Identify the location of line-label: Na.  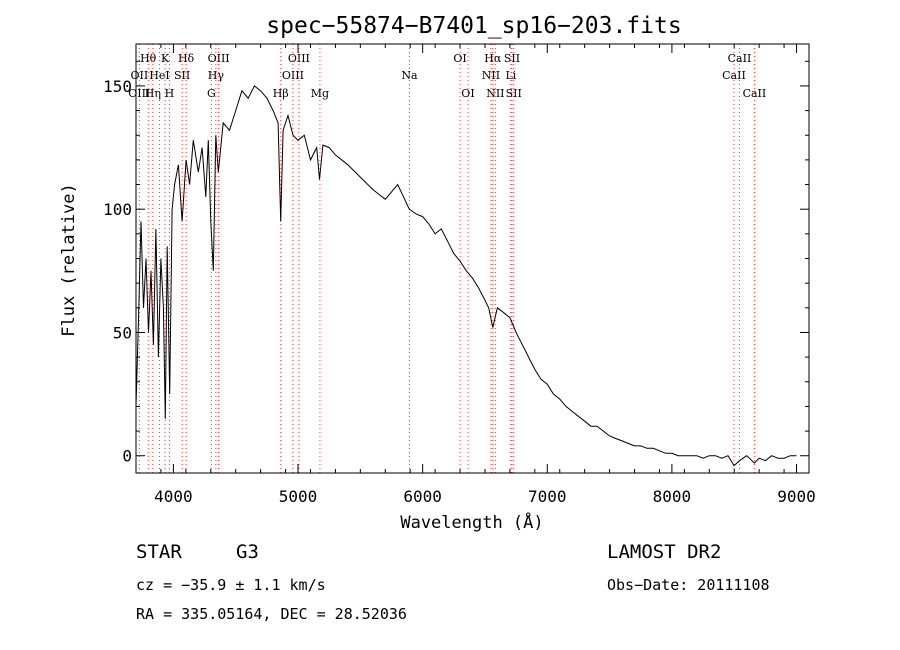
(409, 75).